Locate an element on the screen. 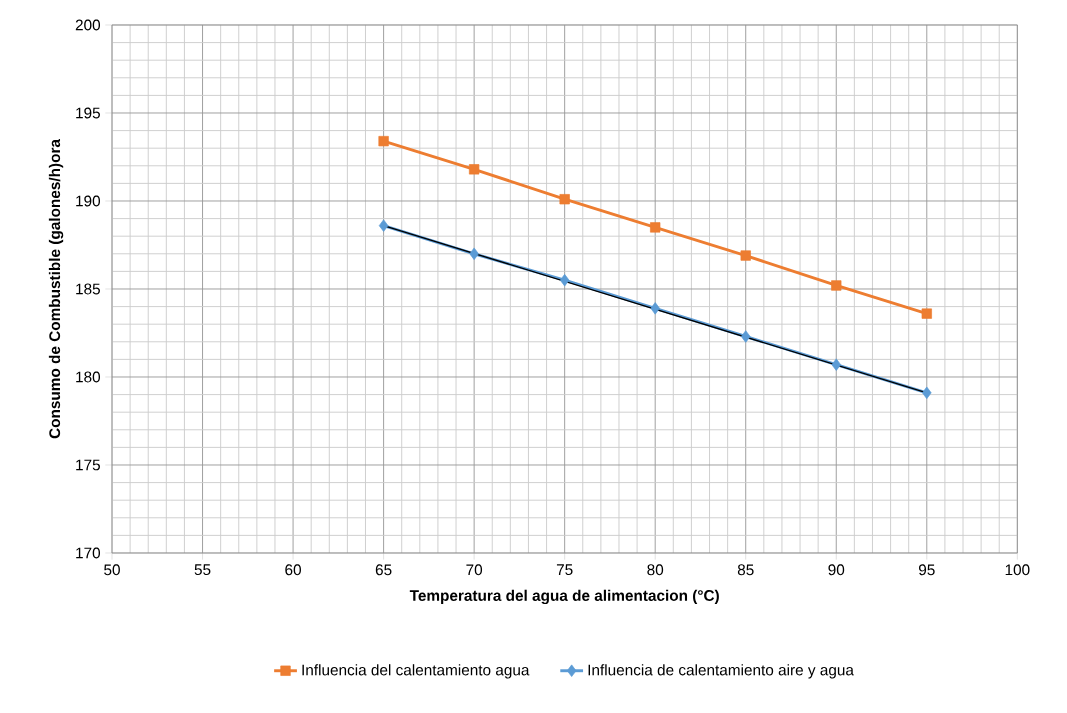 The image size is (1067, 713). x-tick-label: 95 is located at coordinates (926, 570).